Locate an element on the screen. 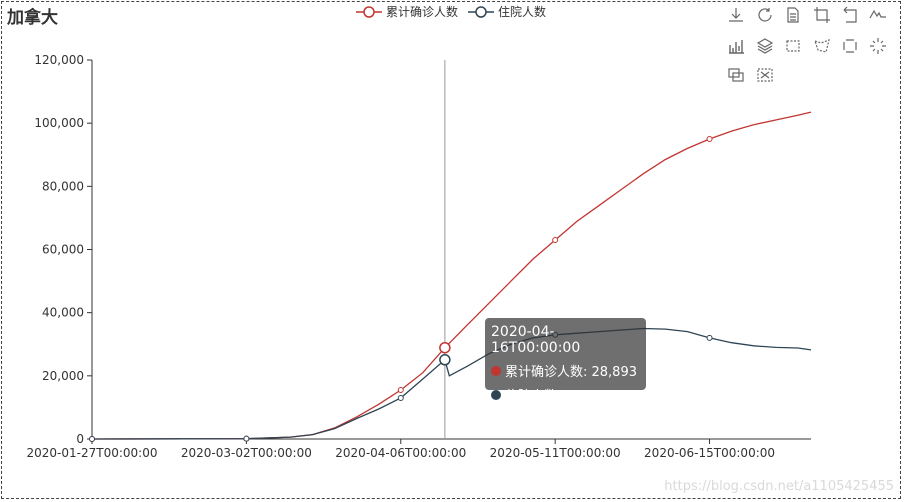 Image resolution: width=904 pixels, height=502 pixels. x-tick-label: 2020-03-02T00:00:00 is located at coordinates (246, 453).